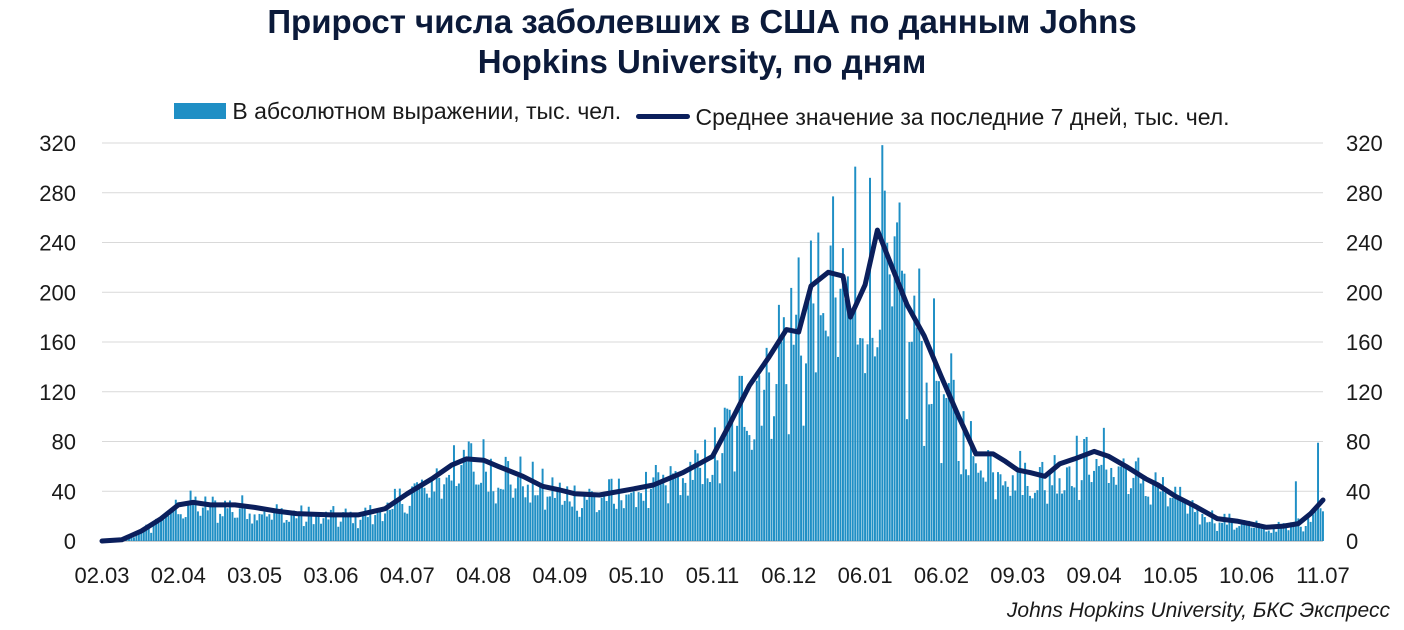 The height and width of the screenshot is (630, 1404). Describe the element at coordinates (1322, 575) in the screenshot. I see `x-tick-label: 11.07` at that location.